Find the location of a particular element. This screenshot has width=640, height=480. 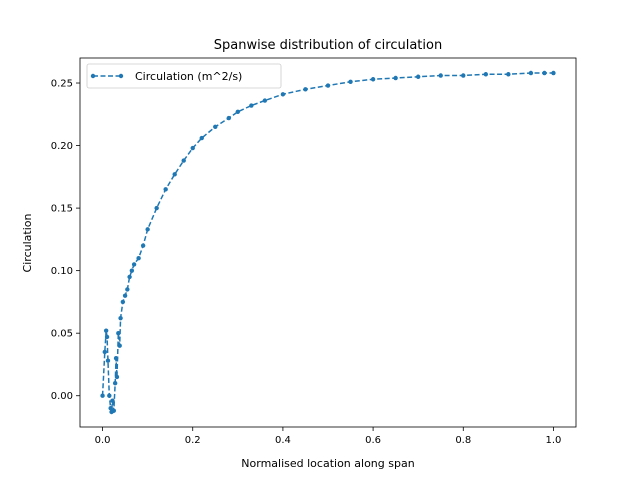

x-tick-label: 0.2 is located at coordinates (193, 440).